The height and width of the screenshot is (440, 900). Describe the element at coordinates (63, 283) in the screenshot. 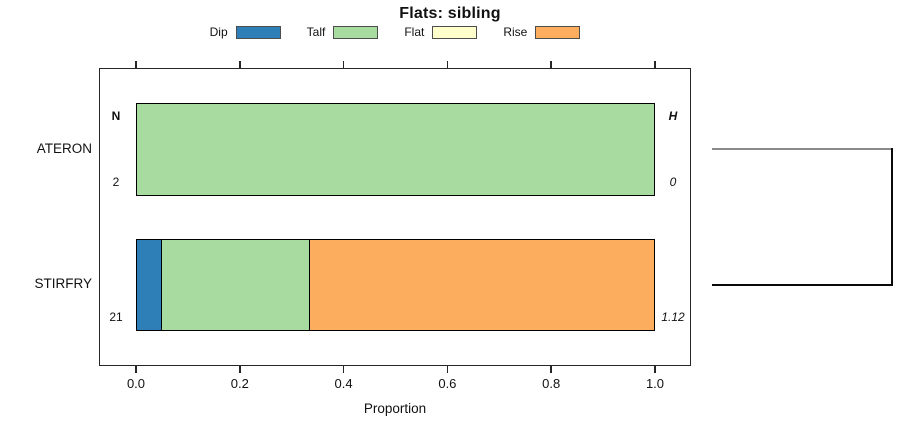

I see `row-label-stirfry: STIRFRY` at that location.